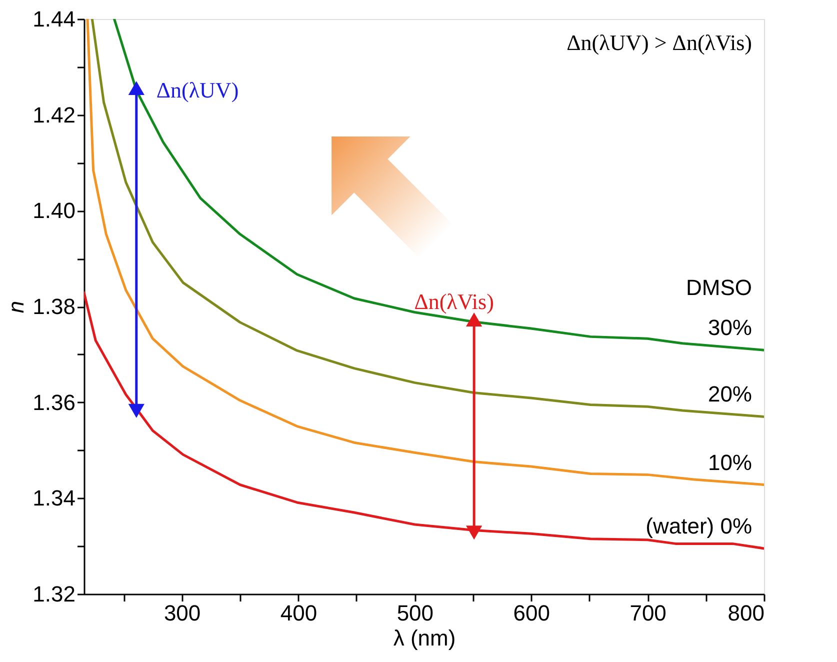 The width and height of the screenshot is (837, 662). Describe the element at coordinates (648, 613) in the screenshot. I see `x-tick-label: 700` at that location.